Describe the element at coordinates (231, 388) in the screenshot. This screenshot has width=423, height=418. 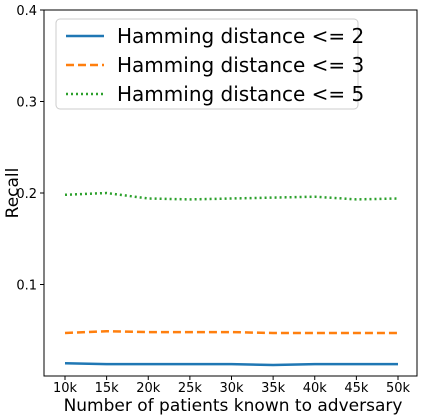
I see `x-tick-label: 30k` at that location.